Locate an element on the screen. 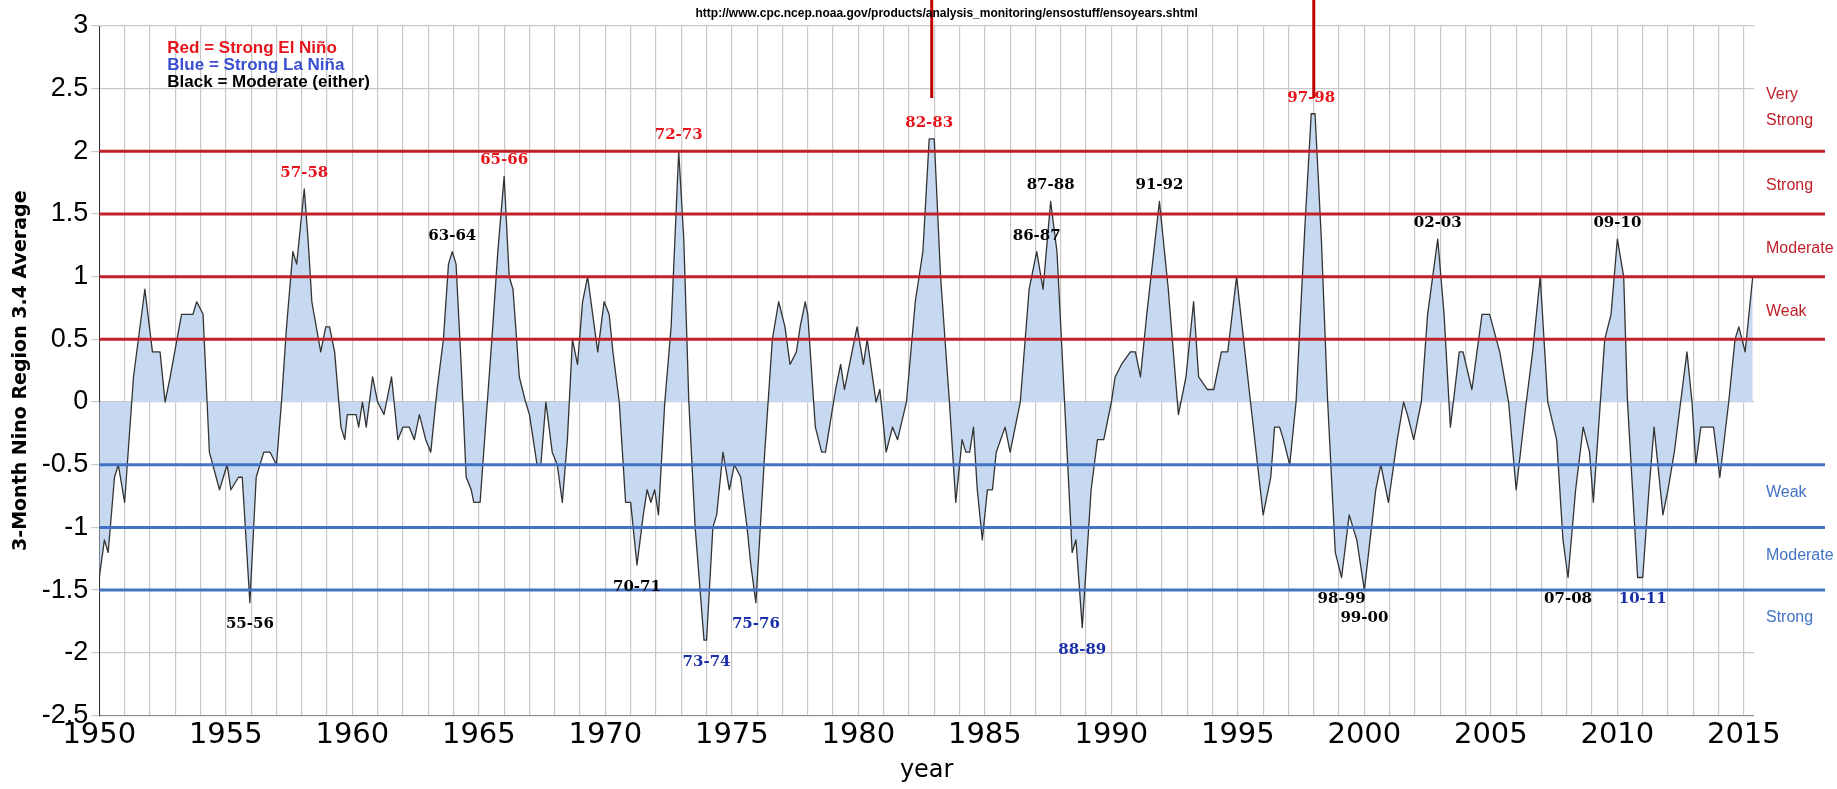 The height and width of the screenshot is (789, 1837). annotation: 73-74 is located at coordinates (706, 661).